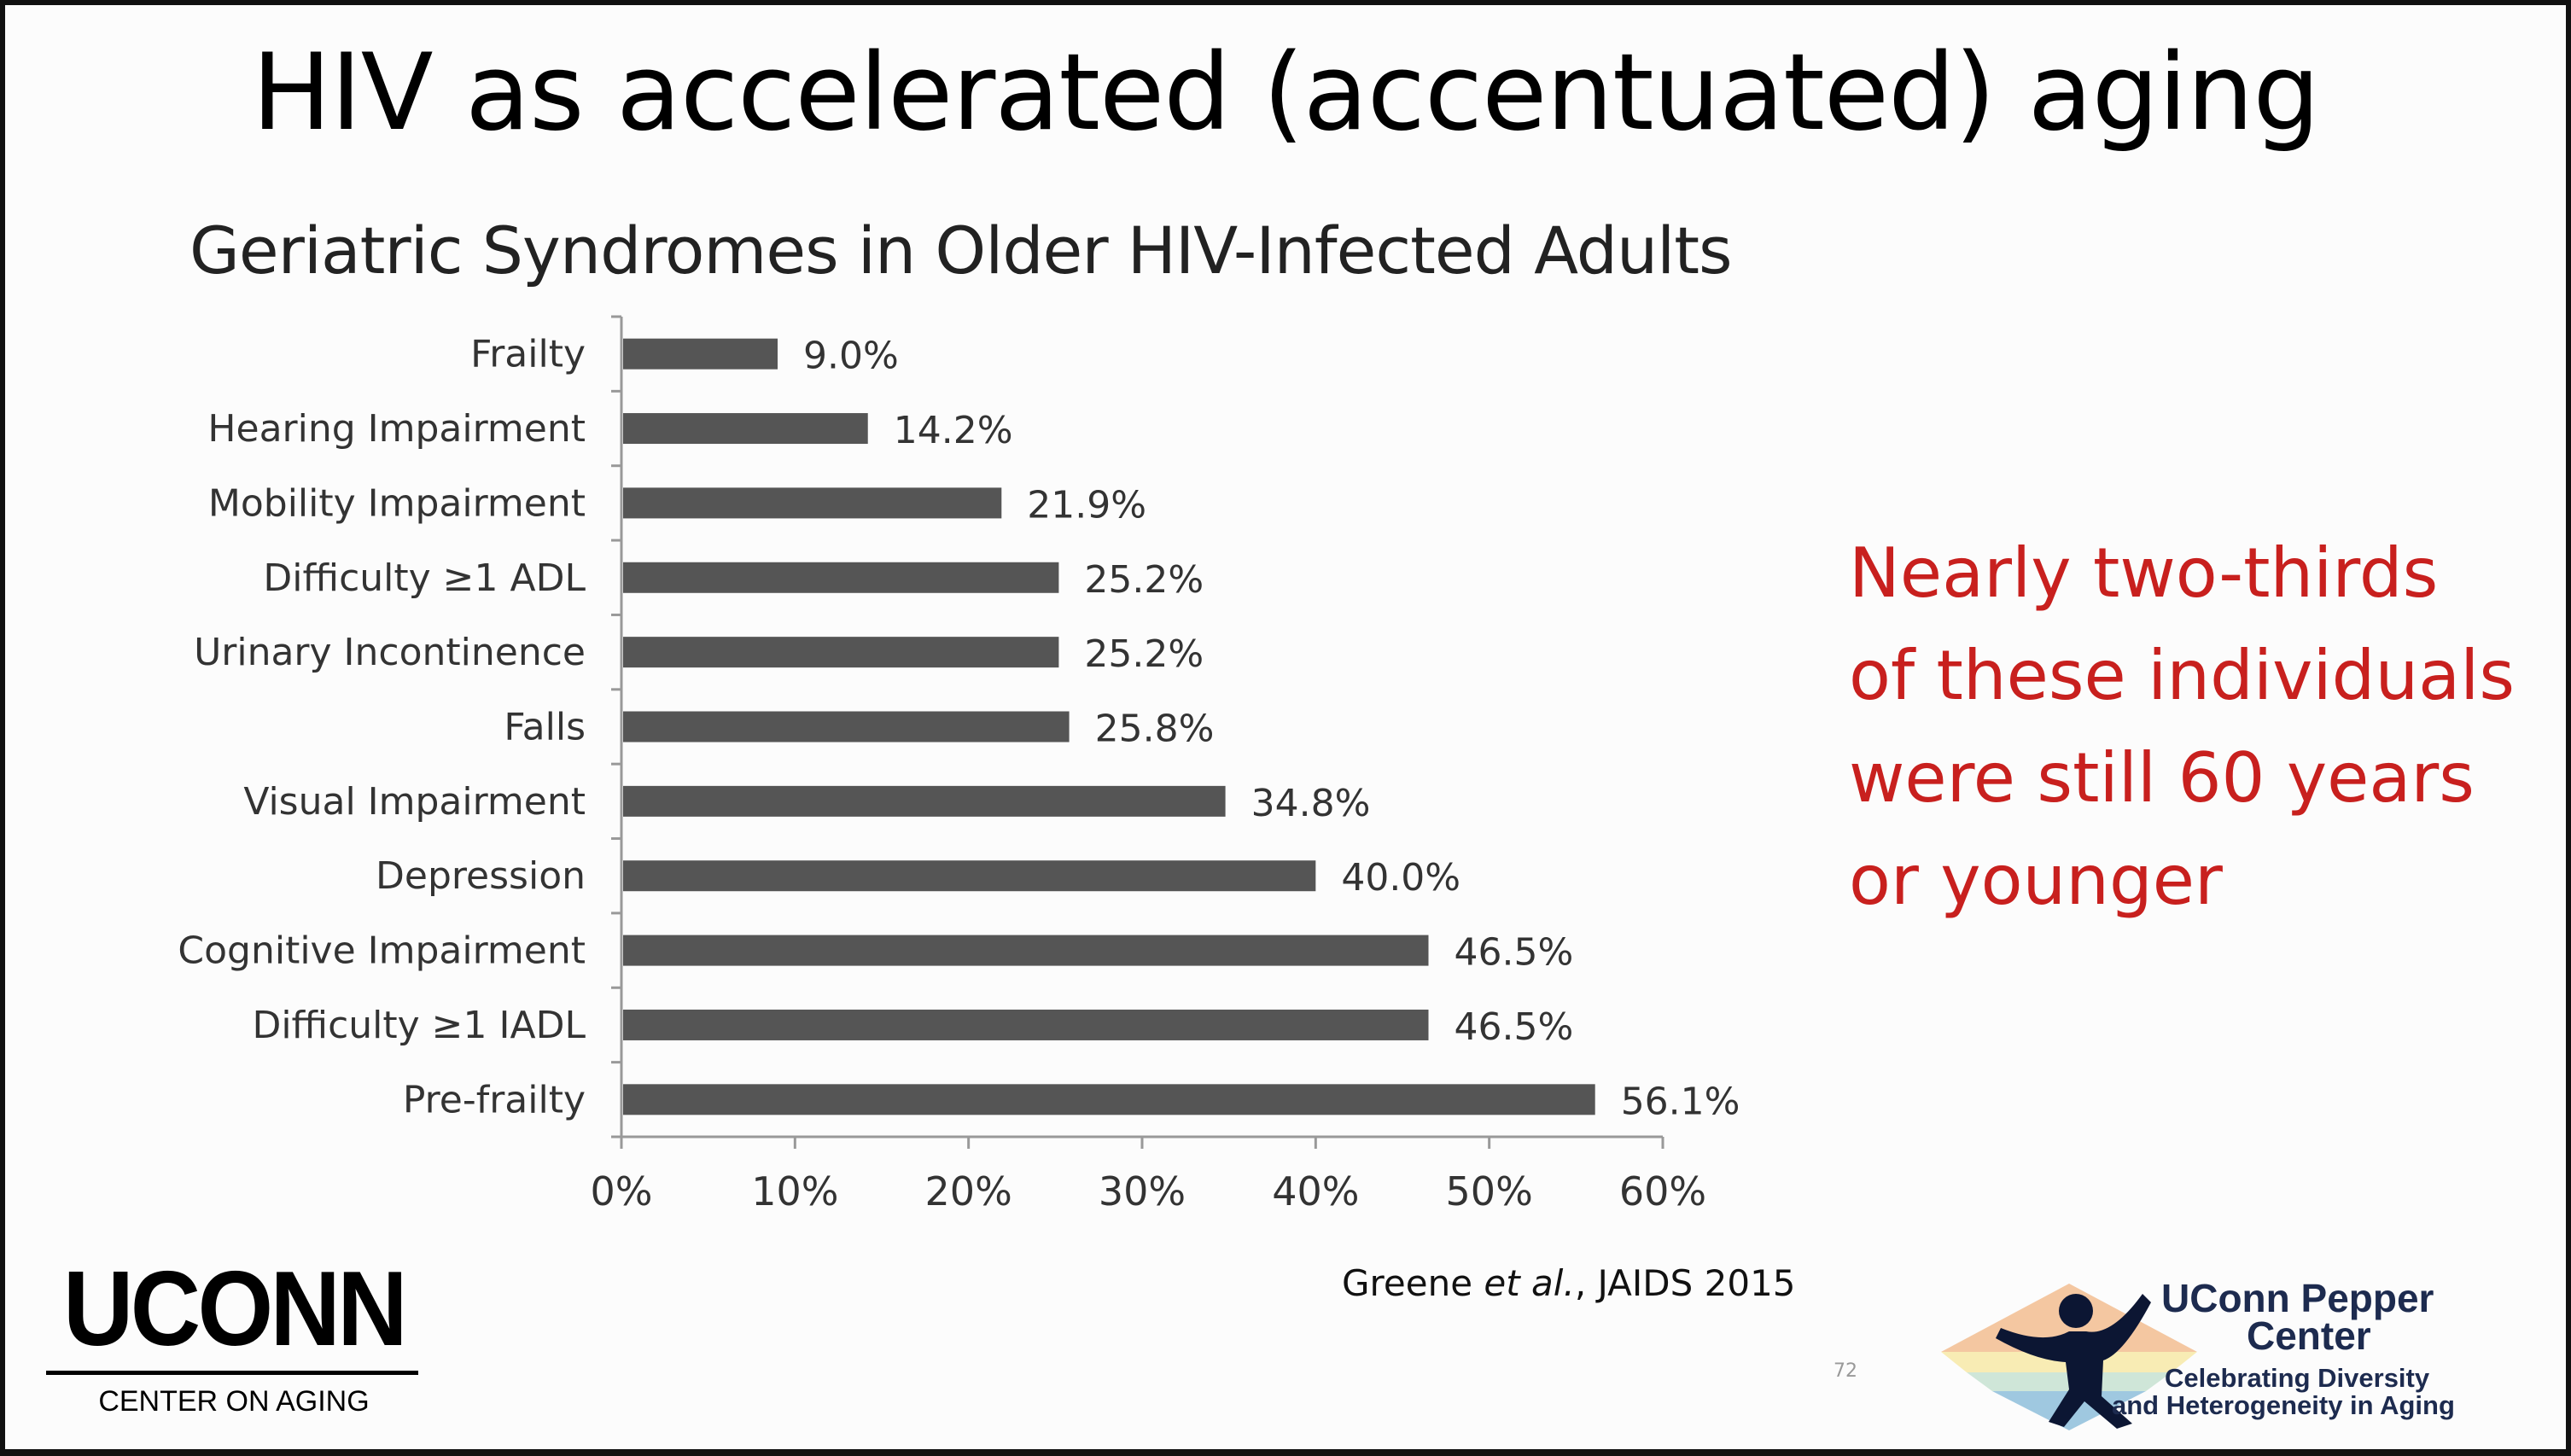  What do you see at coordinates (795, 1191) in the screenshot?
I see `x-tick-label: 10%` at bounding box center [795, 1191].